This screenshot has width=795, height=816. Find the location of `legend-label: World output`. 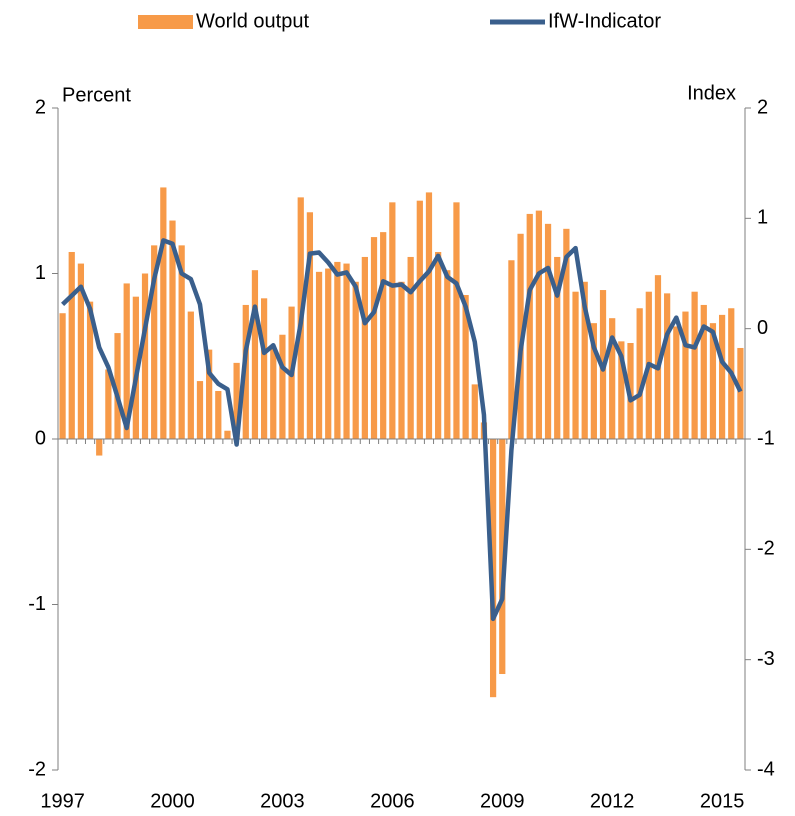

legend-label: World output is located at coordinates (252, 21).